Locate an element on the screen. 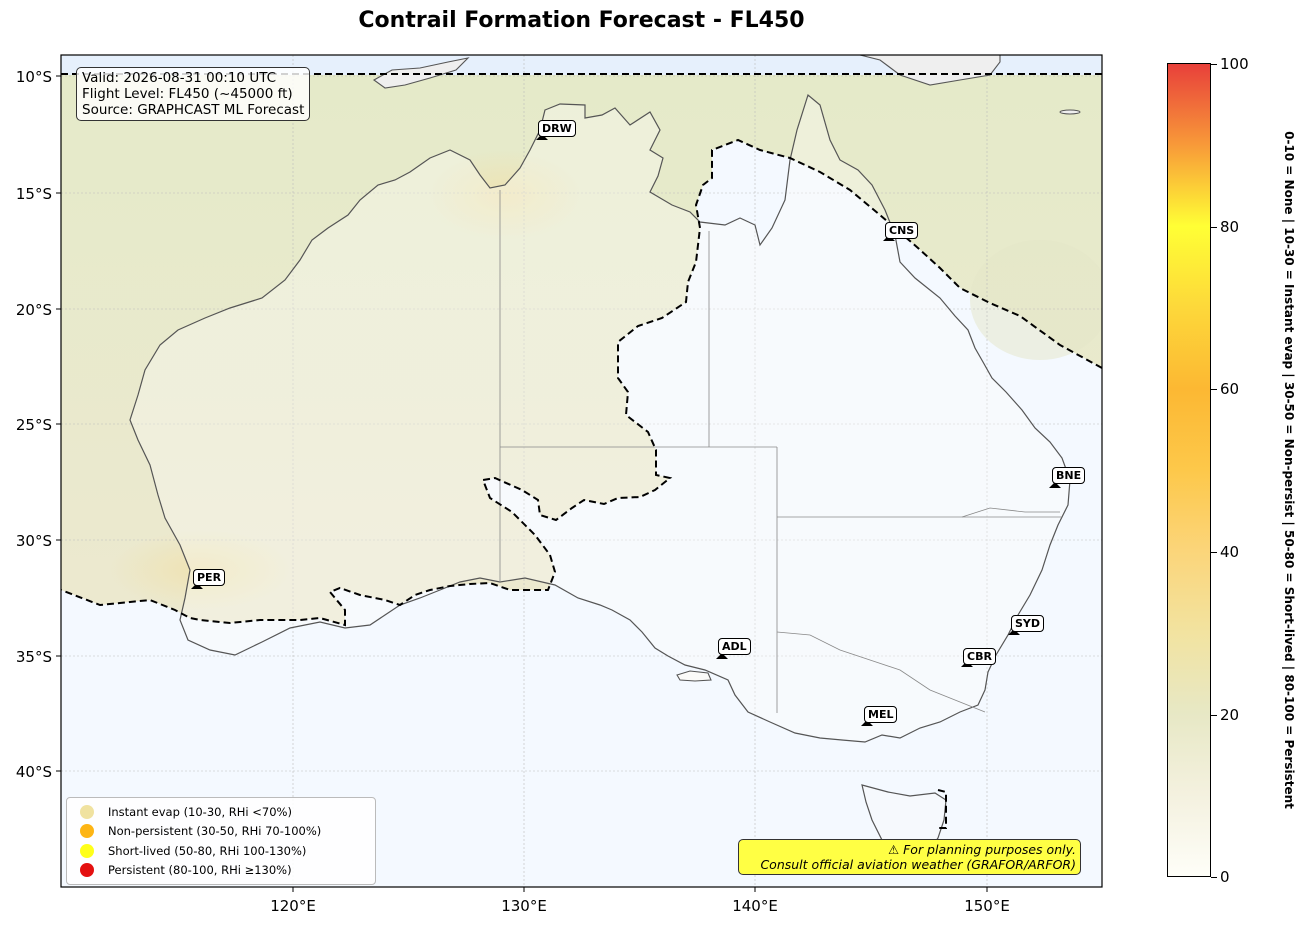 This screenshot has height=926, width=1304. city-label-mel: MEL is located at coordinates (881, 714).